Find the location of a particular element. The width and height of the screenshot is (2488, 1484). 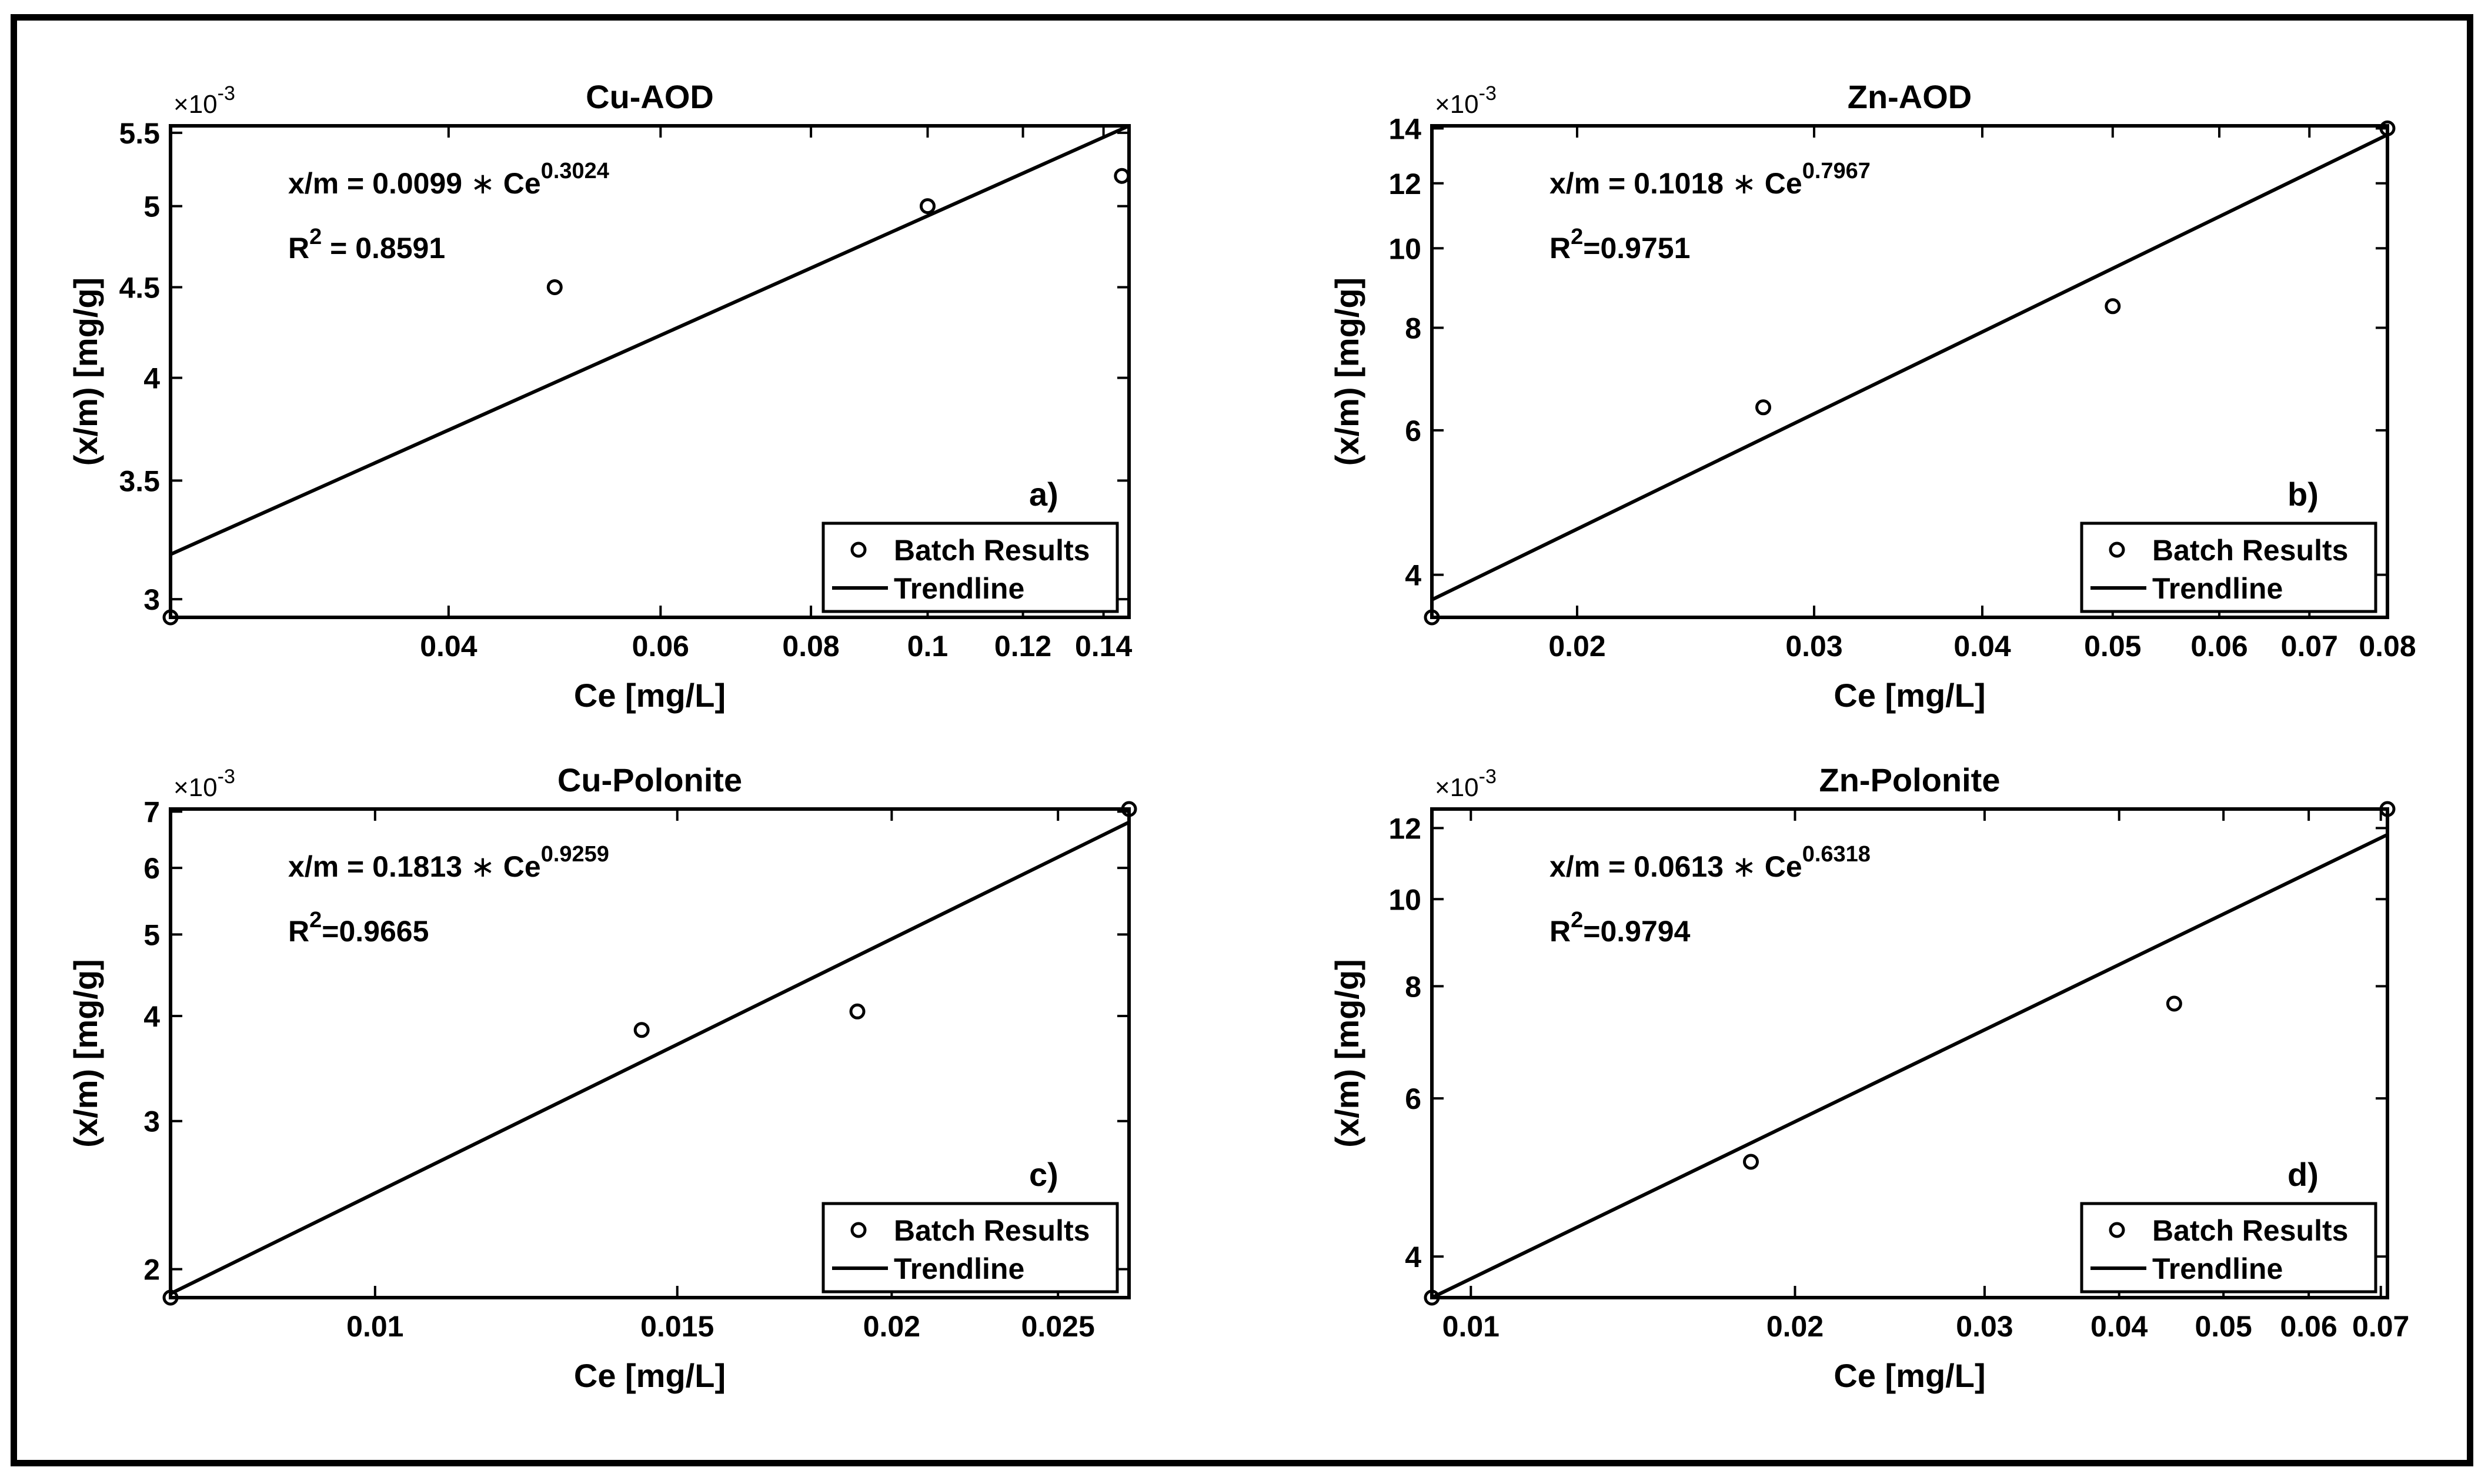

x-tick-label: 0.015 is located at coordinates (677, 1326).